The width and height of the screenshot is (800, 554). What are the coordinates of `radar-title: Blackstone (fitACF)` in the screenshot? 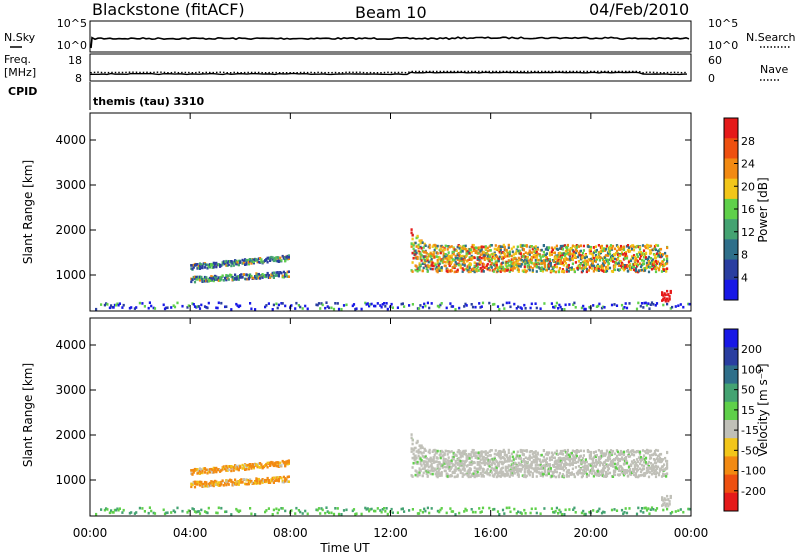 It's located at (168, 9).